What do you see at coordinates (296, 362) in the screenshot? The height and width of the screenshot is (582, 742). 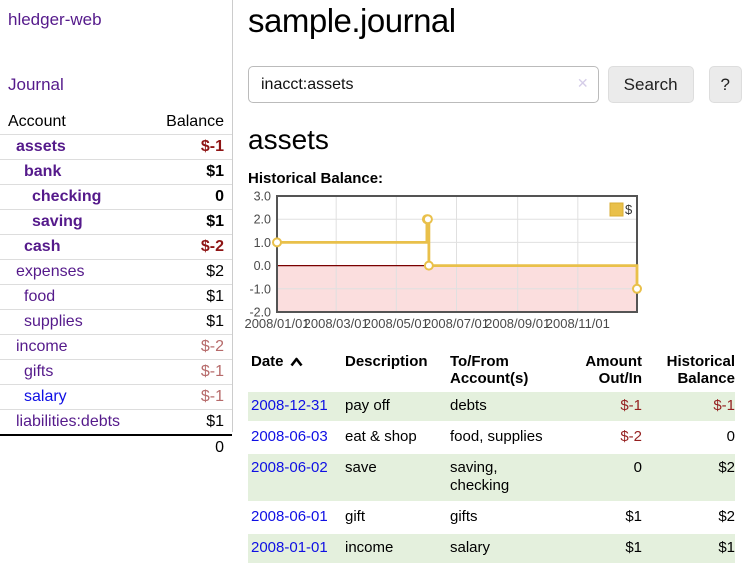 I see `sort-ascending-icon` at bounding box center [296, 362].